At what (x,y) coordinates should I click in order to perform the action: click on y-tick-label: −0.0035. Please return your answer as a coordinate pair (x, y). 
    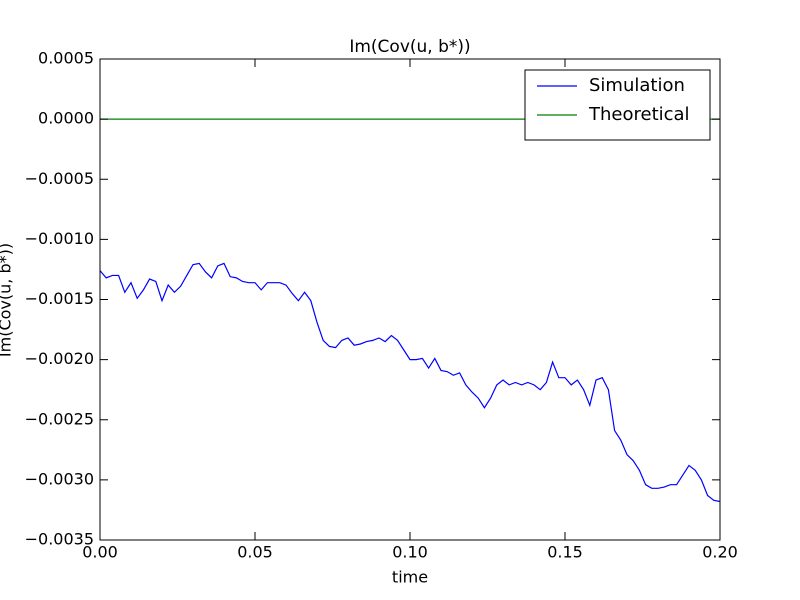
    Looking at the image, I should click on (59, 539).